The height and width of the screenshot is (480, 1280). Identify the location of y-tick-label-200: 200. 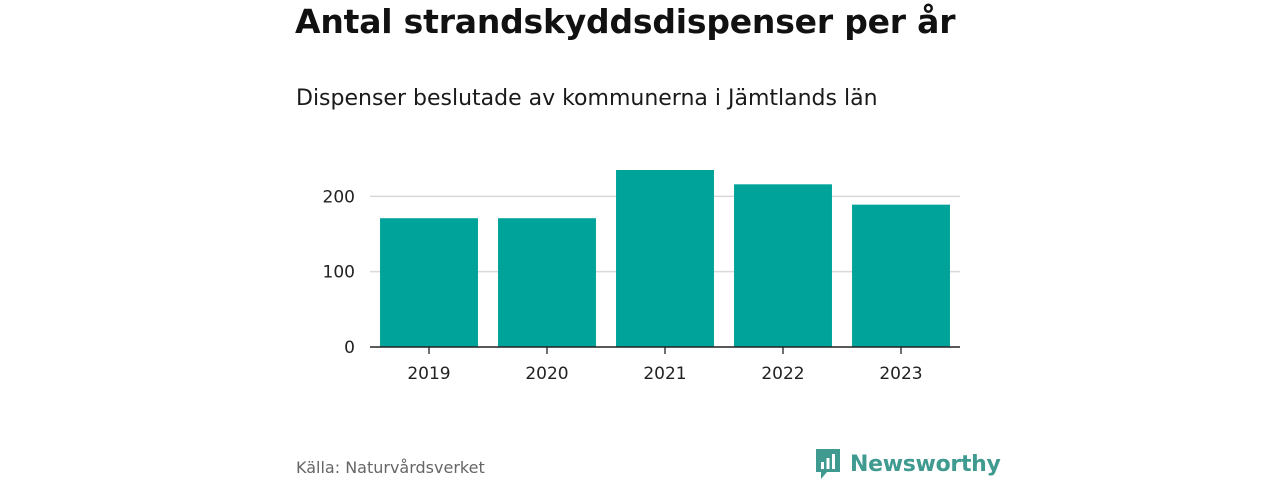
(339, 197).